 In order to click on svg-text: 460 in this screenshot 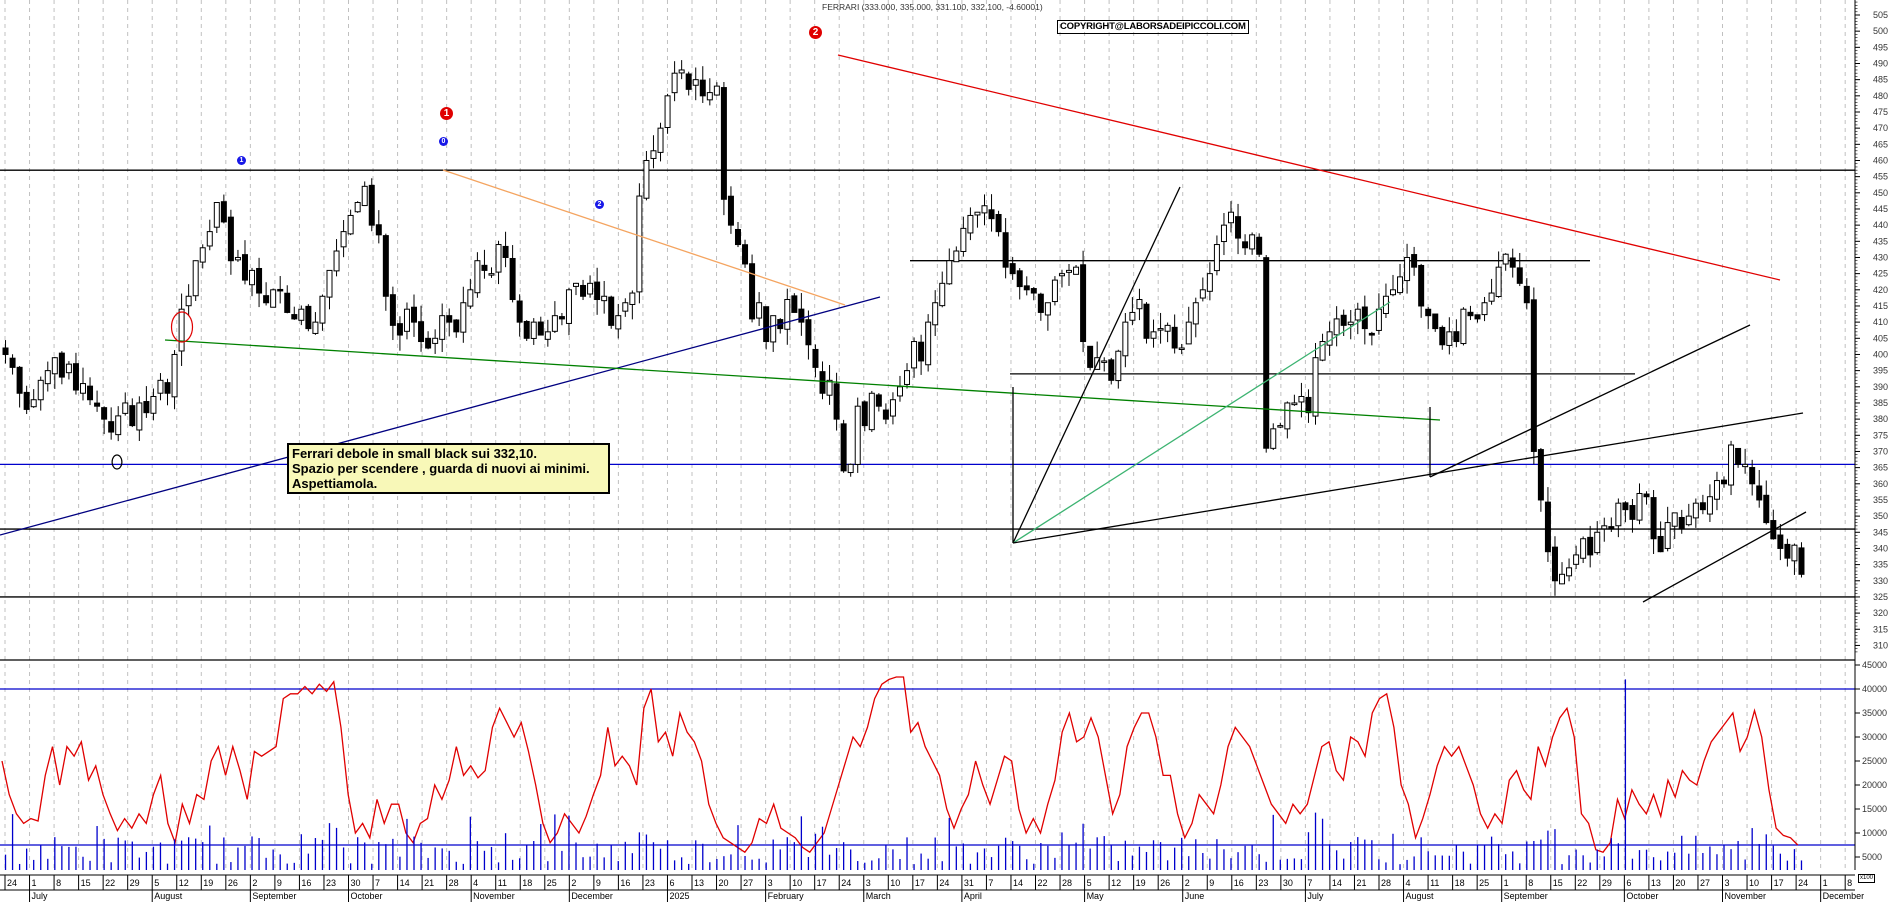, I will do `click(1880, 160)`.